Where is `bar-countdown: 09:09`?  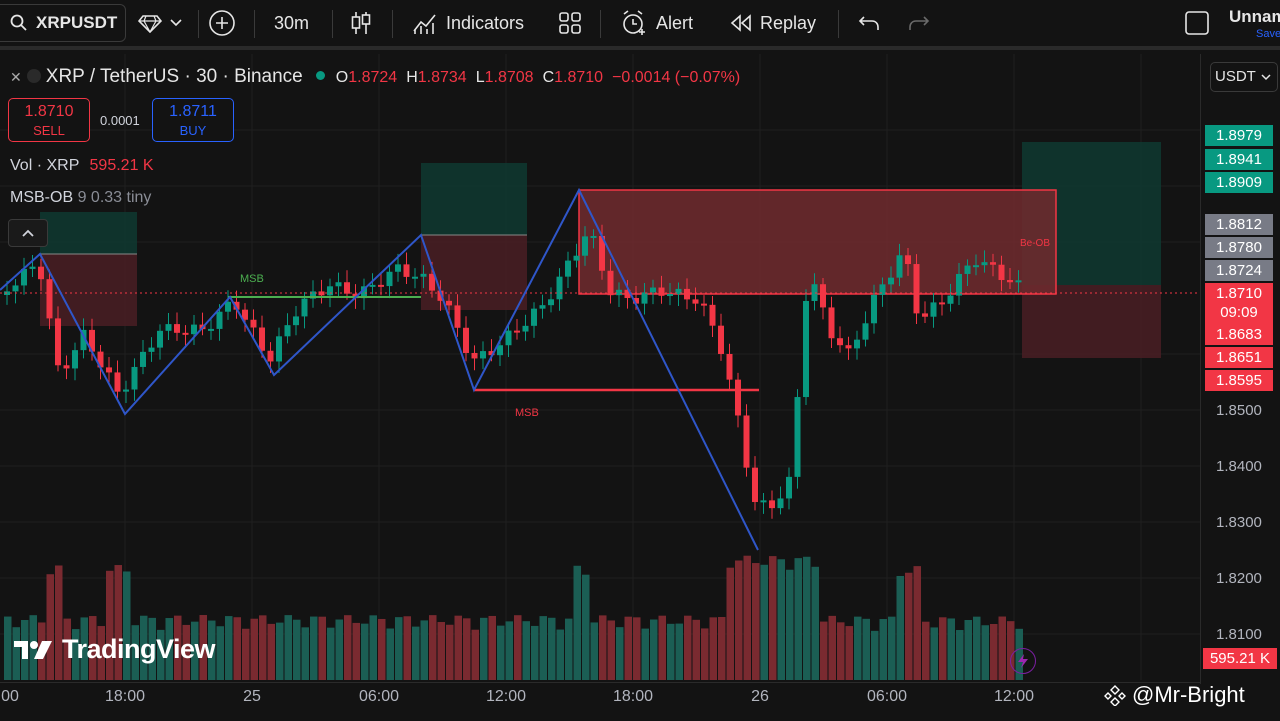
bar-countdown: 09:09 is located at coordinates (1239, 312).